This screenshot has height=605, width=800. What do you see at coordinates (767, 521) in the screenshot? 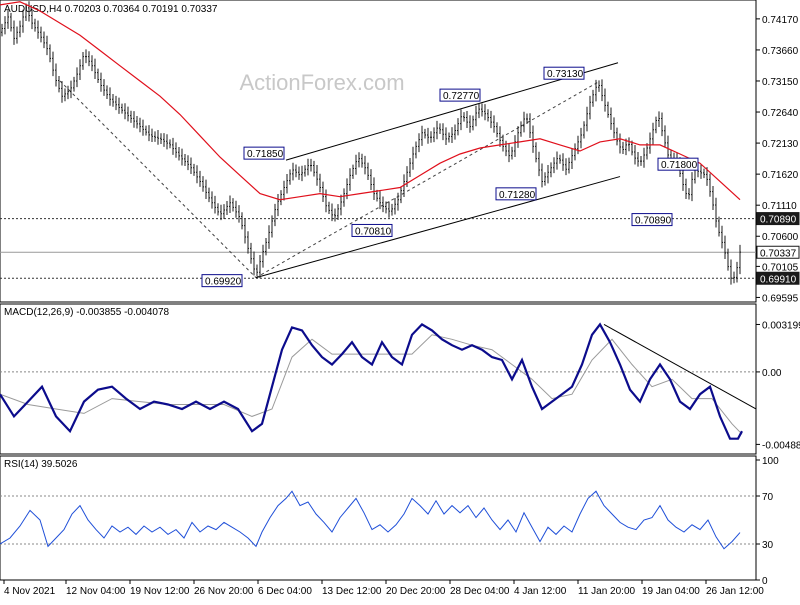
I see `rsi-y-axis: 100 70 30 0` at bounding box center [767, 521].